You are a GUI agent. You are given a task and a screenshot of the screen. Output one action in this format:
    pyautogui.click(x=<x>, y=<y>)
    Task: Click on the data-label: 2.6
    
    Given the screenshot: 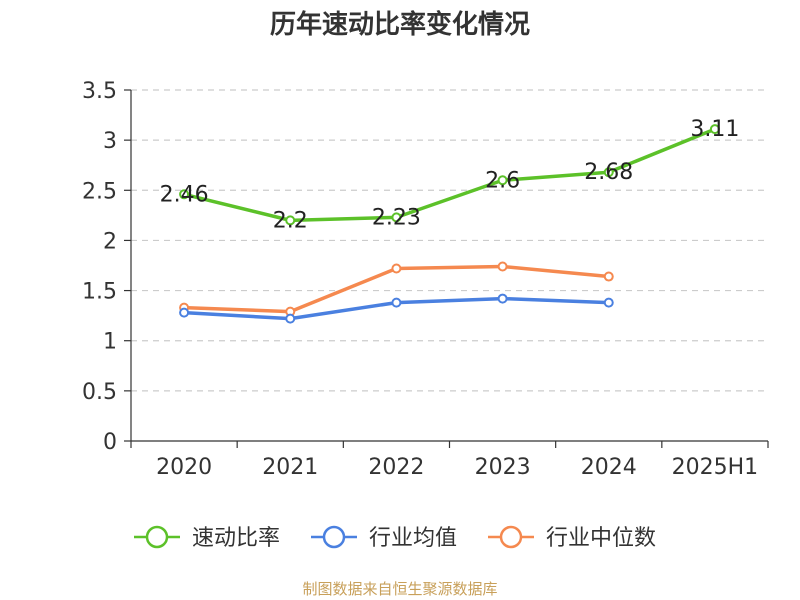 What is the action you would take?
    pyautogui.click(x=502, y=180)
    